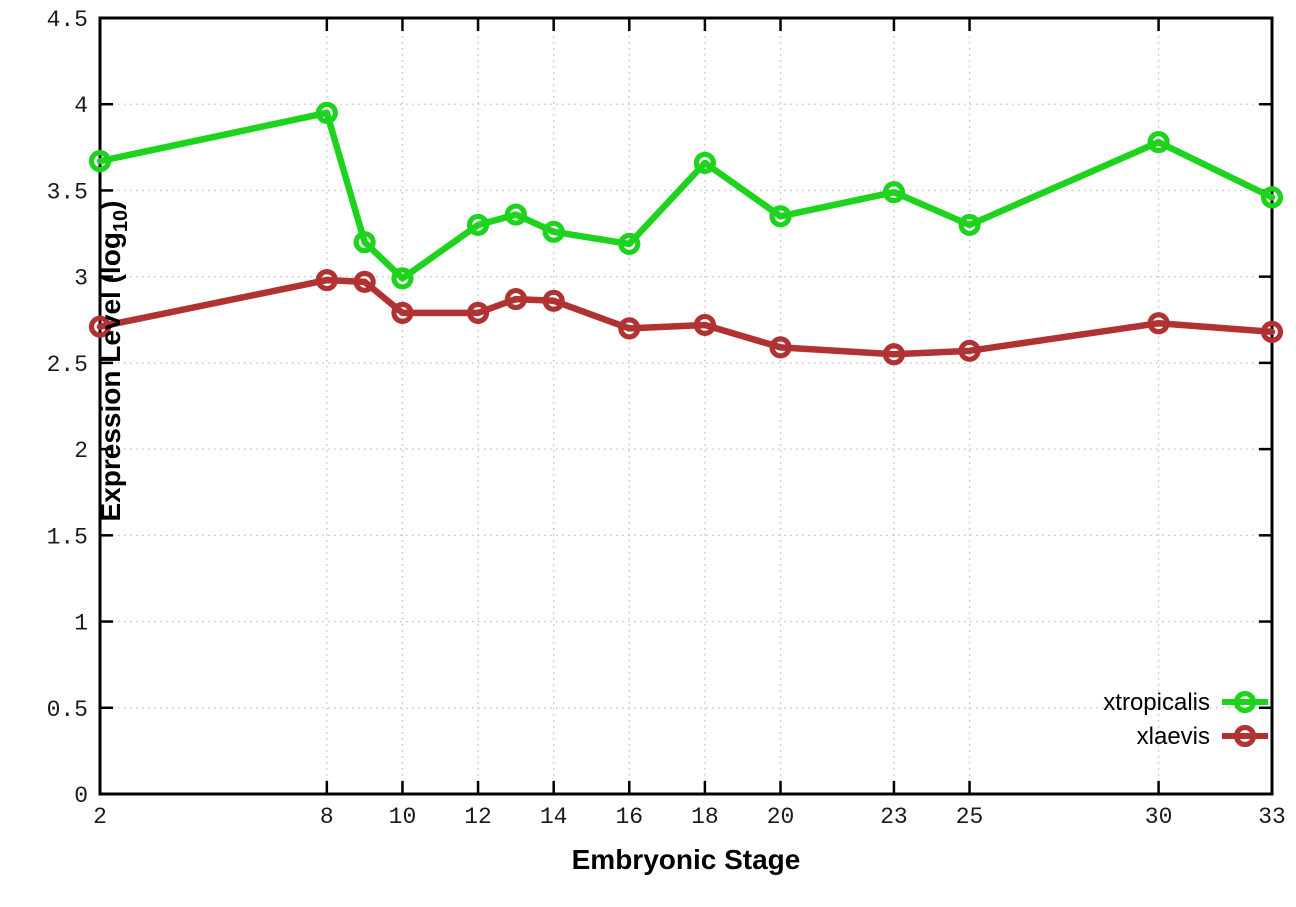 The width and height of the screenshot is (1296, 907). What do you see at coordinates (67, 365) in the screenshot?
I see `y-tick-label: 2.5` at bounding box center [67, 365].